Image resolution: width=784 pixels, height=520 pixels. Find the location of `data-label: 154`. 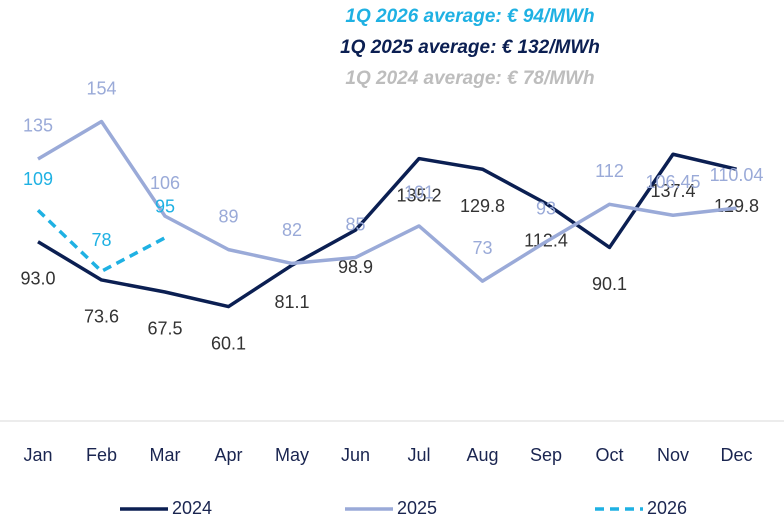

data-label: 154 is located at coordinates (101, 88).